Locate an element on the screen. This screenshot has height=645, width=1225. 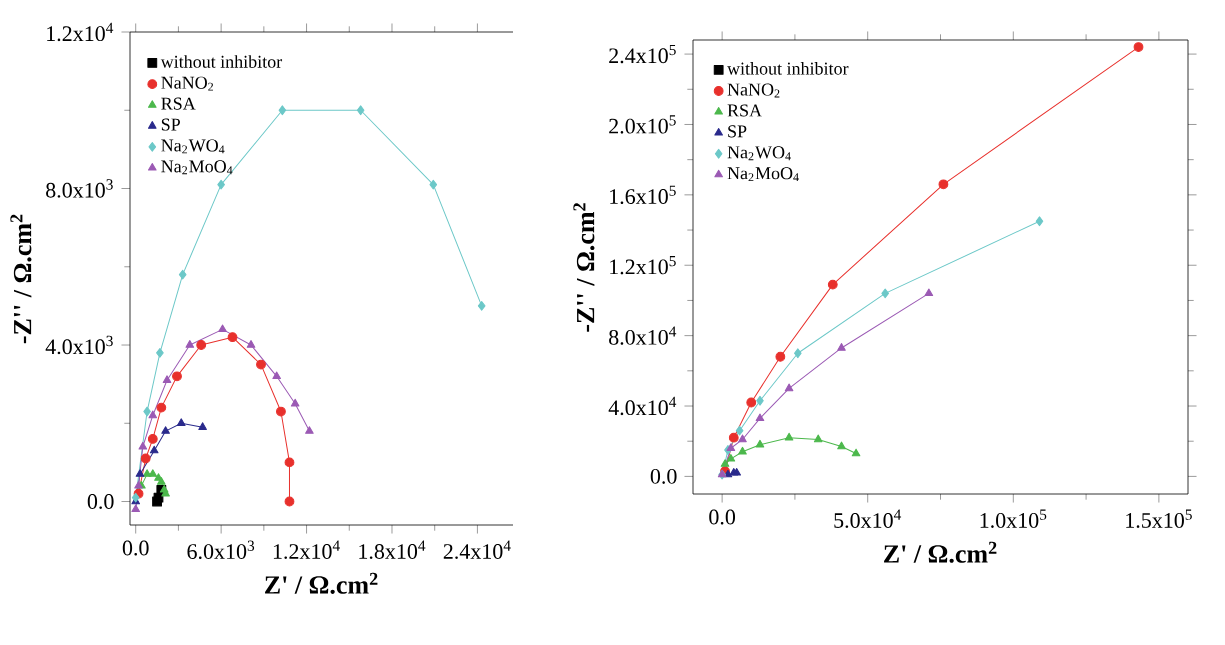
y-tick-label: 1.2x10$^{4}$ is located at coordinates (80, 32).